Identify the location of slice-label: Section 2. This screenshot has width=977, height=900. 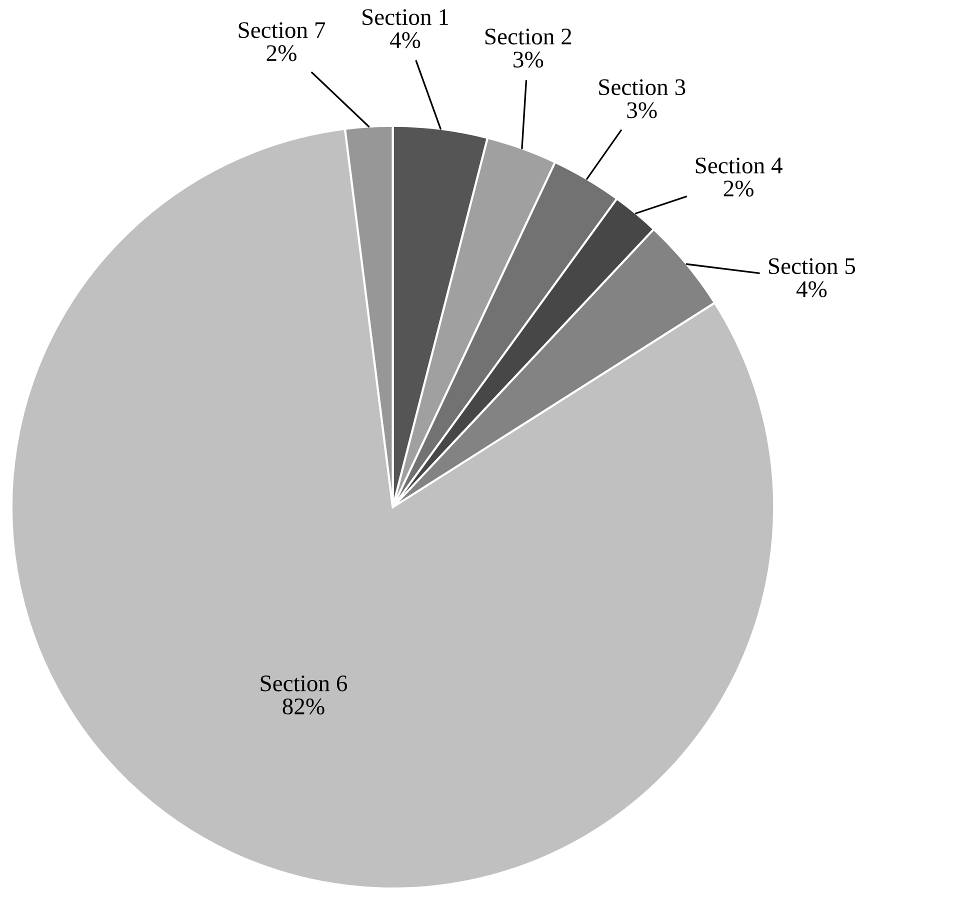
(528, 36).